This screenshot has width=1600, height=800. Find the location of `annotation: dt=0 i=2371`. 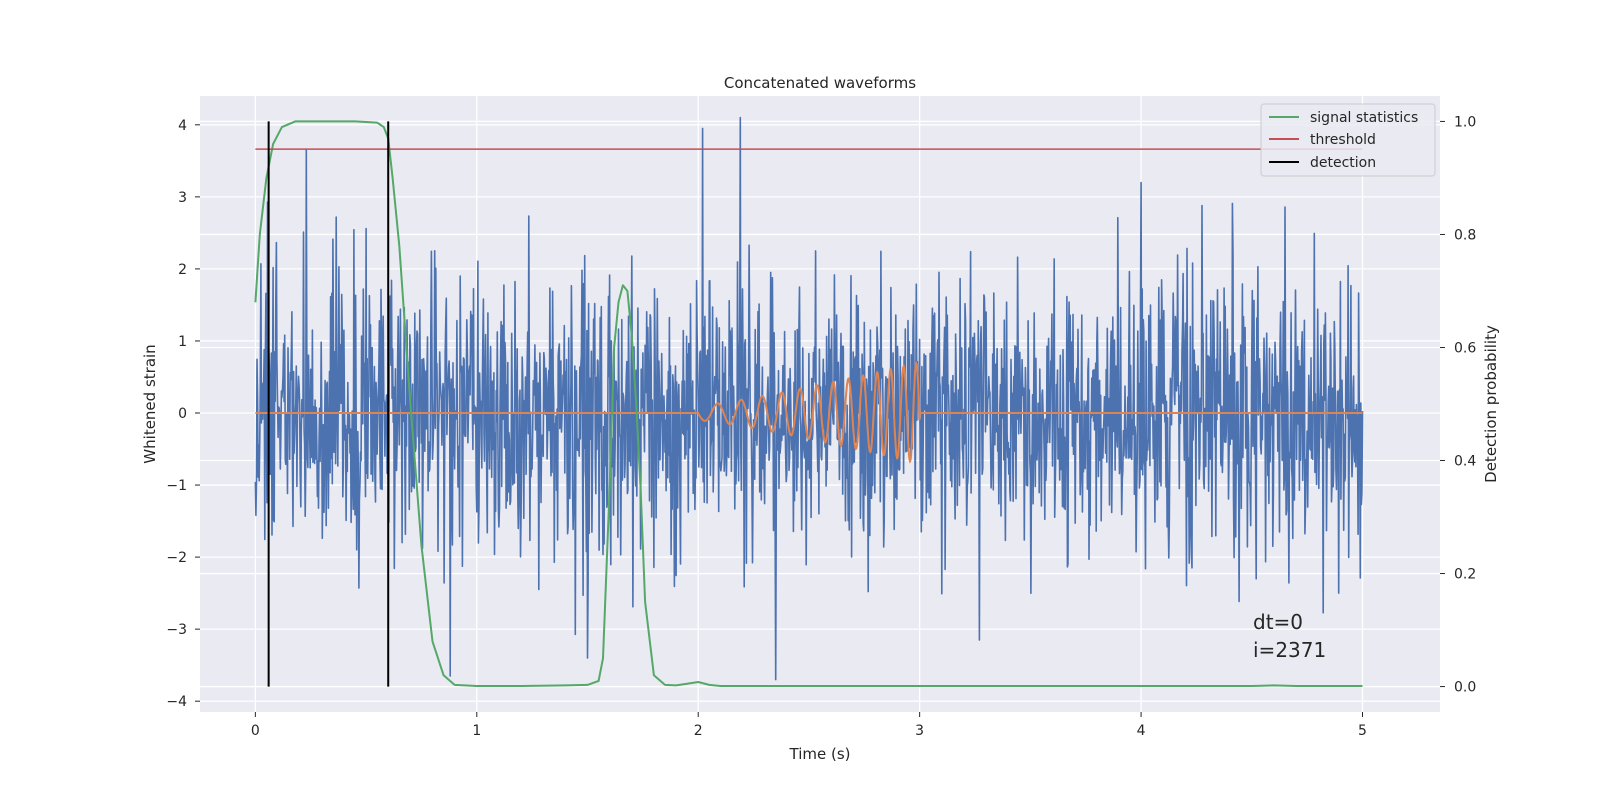

annotation: dt=0 i=2371 is located at coordinates (1289, 636).